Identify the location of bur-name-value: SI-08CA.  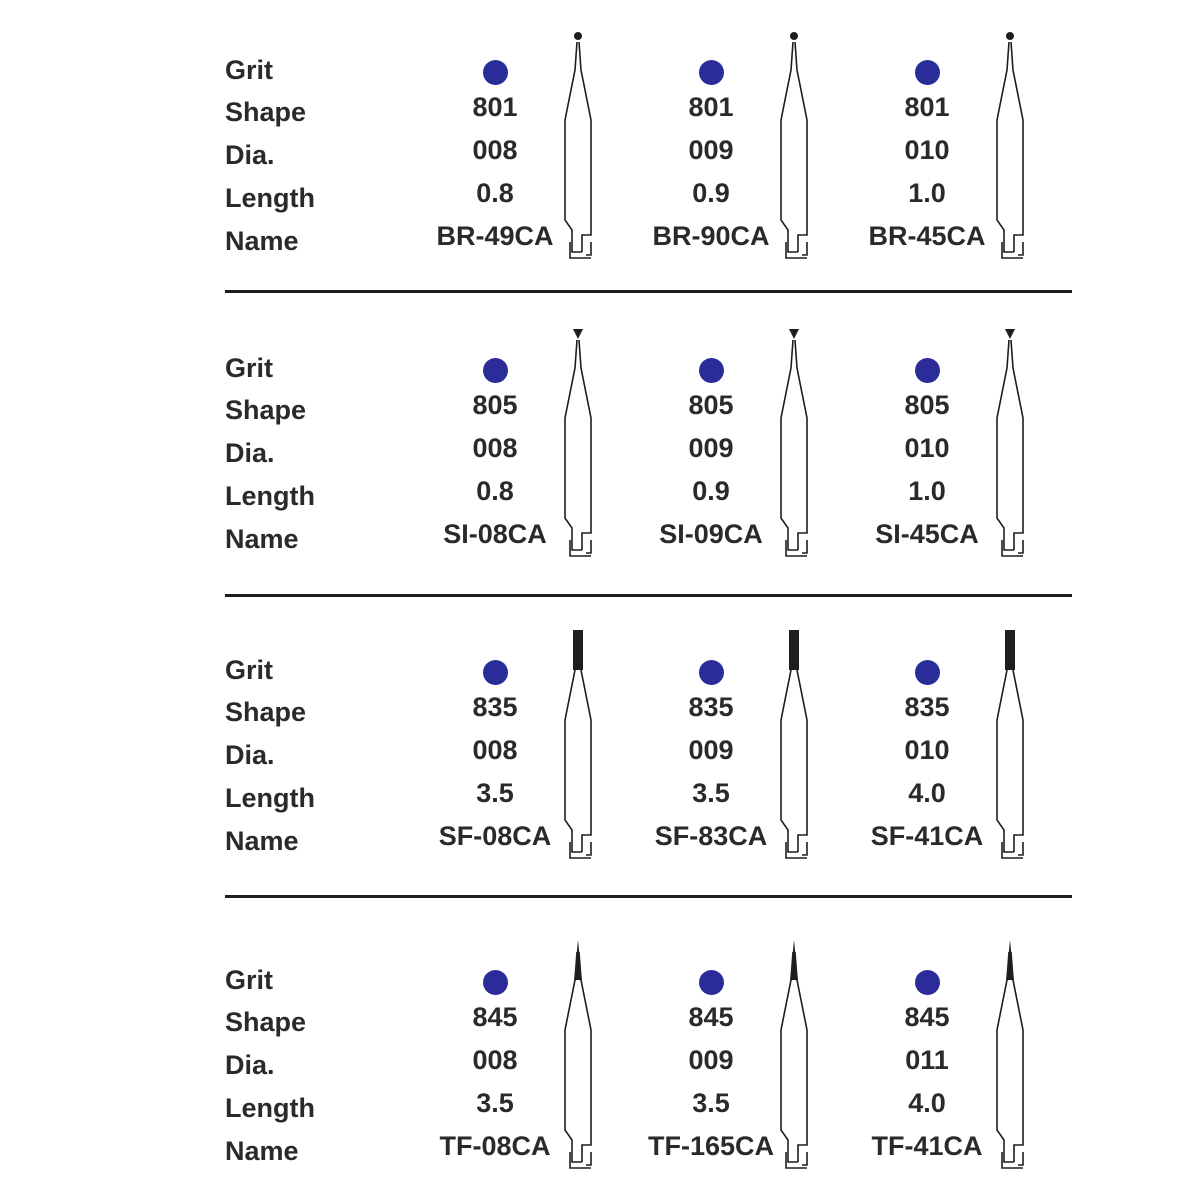
(495, 534).